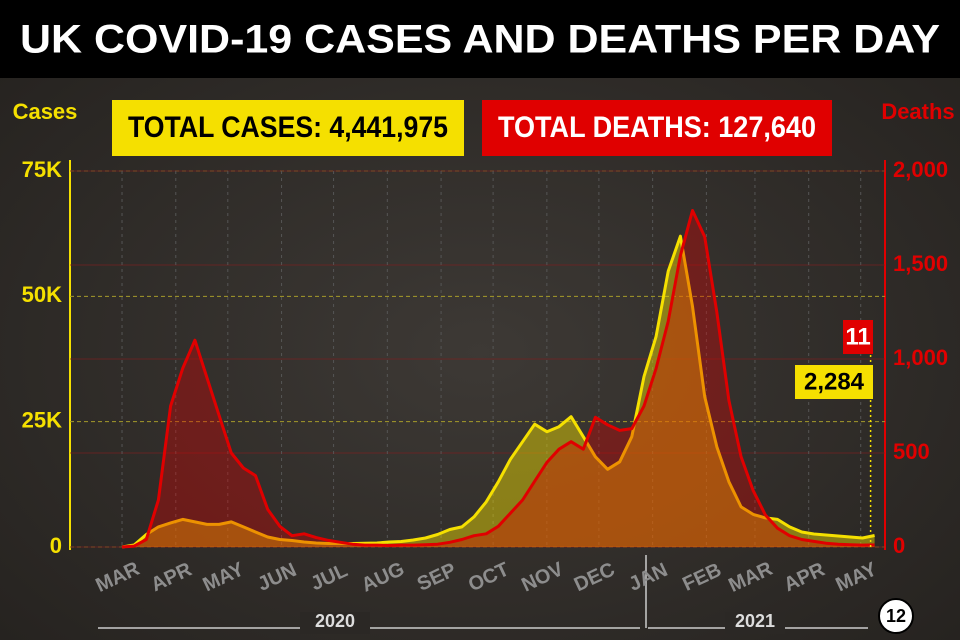 The image size is (960, 640). I want to click on y2-tick-label: 1,500, so click(920, 263).